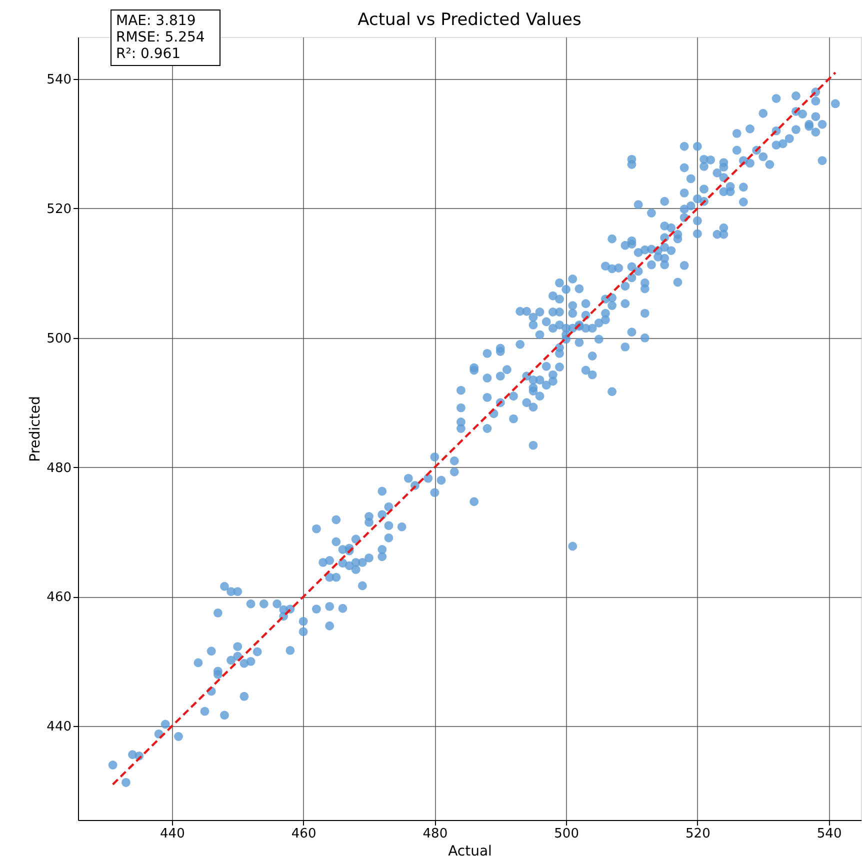 Image resolution: width=862 pixels, height=866 pixels. Describe the element at coordinates (59, 209) in the screenshot. I see `y-tick-label: 520` at that location.